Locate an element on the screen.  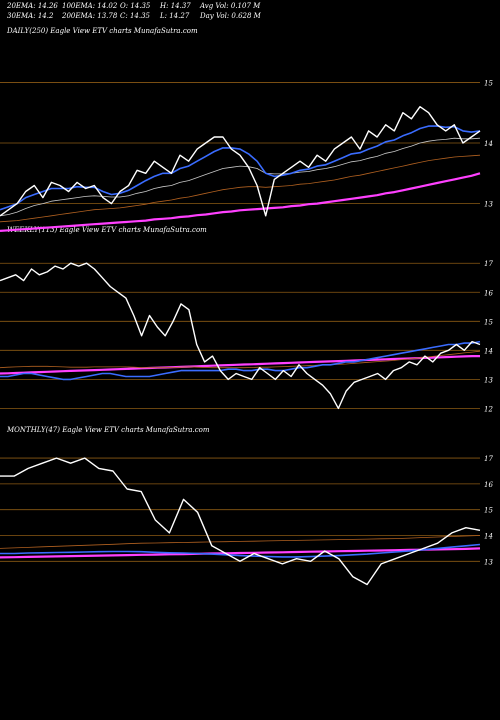
monthly-tick-15: 15 is located at coordinates (488, 511).